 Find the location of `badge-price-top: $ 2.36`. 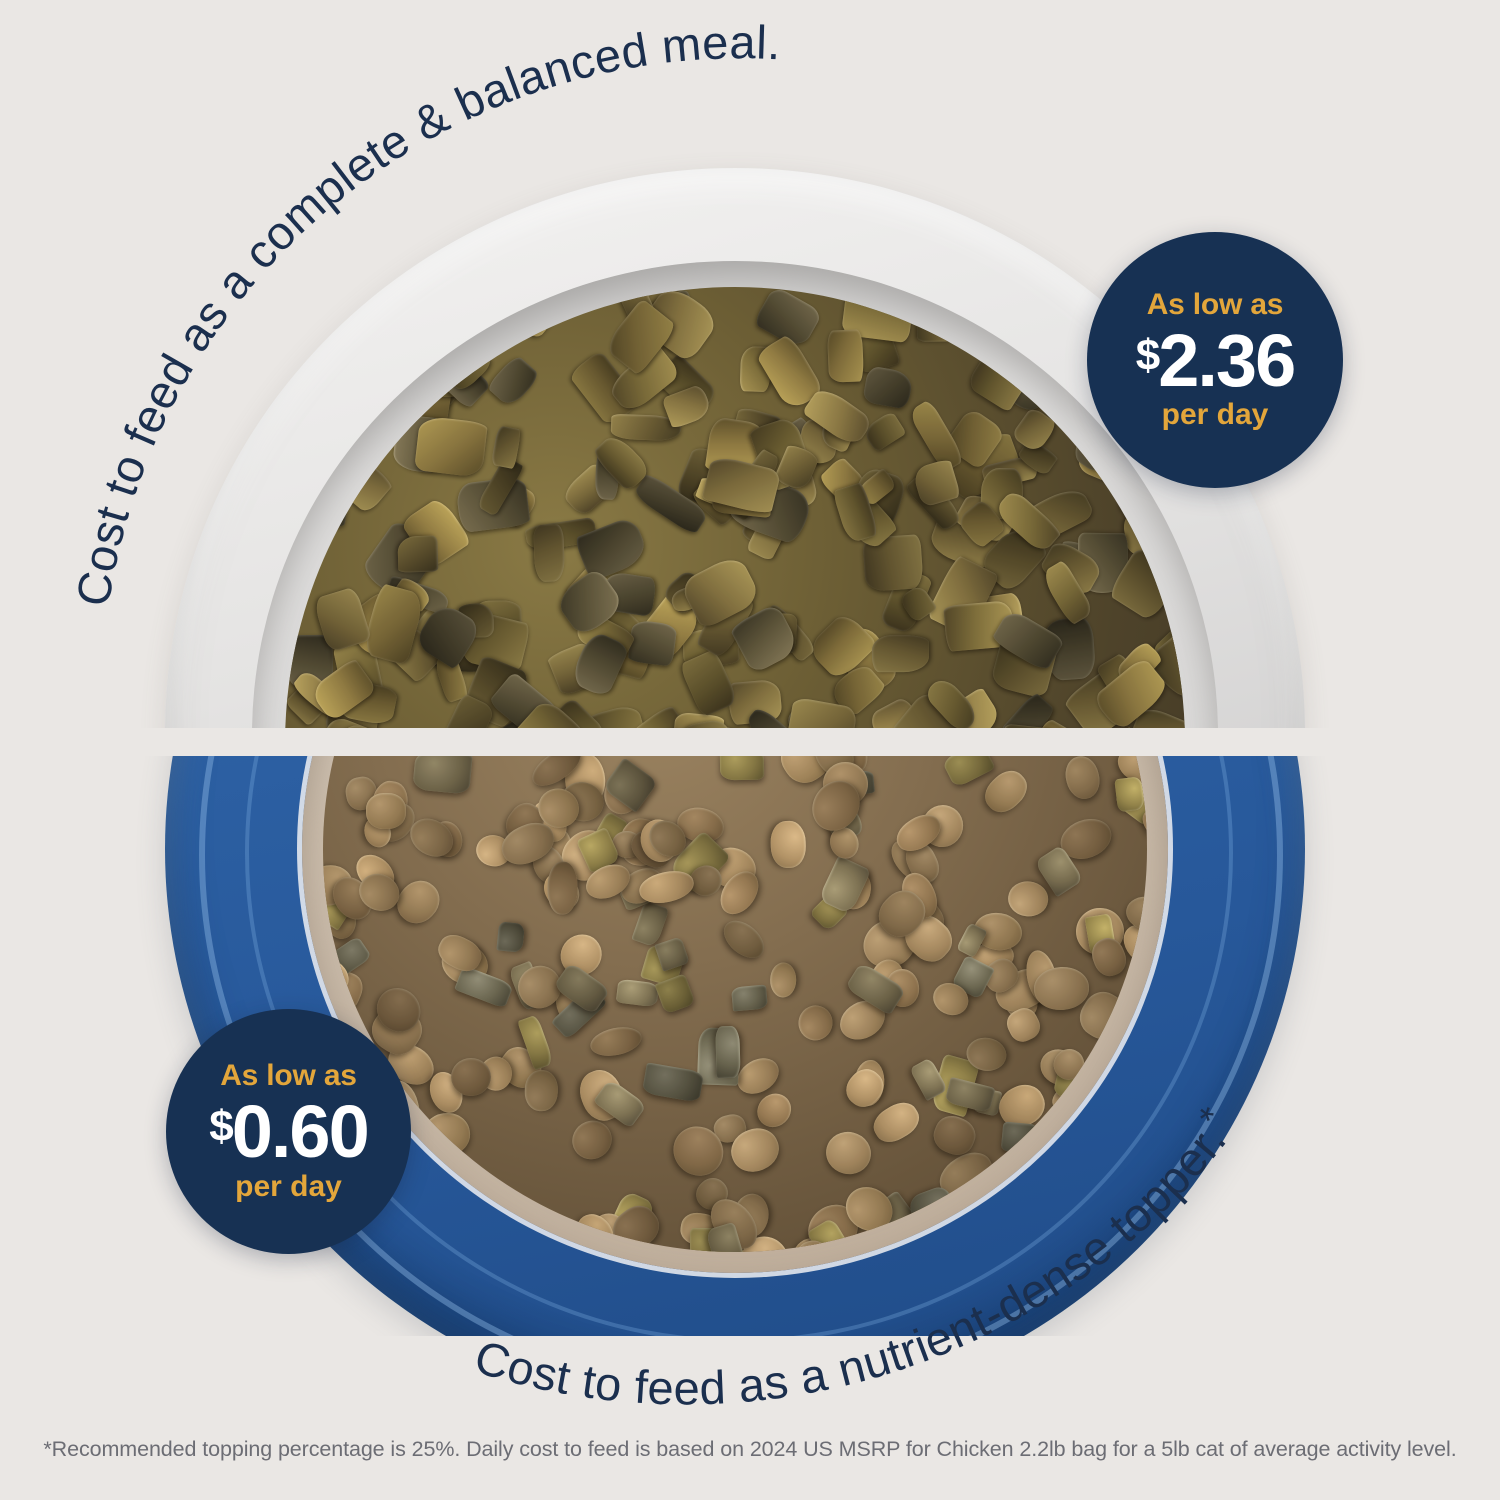

badge-price-top: $ 2.36 is located at coordinates (1216, 360).